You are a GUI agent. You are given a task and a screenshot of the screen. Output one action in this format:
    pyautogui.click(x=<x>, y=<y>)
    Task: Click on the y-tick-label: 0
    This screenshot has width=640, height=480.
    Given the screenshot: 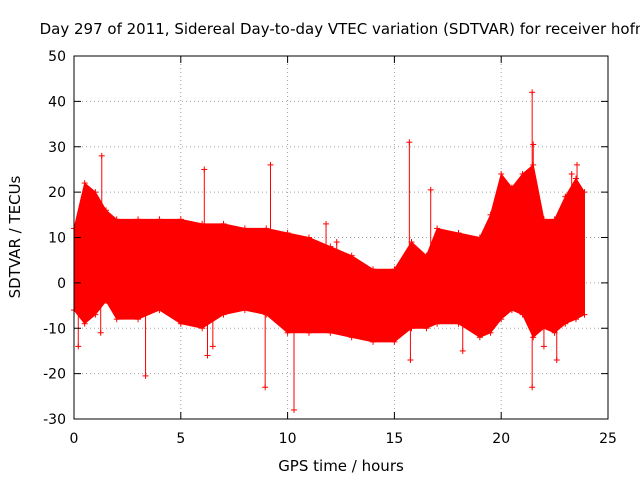 What is the action you would take?
    pyautogui.click(x=61, y=284)
    